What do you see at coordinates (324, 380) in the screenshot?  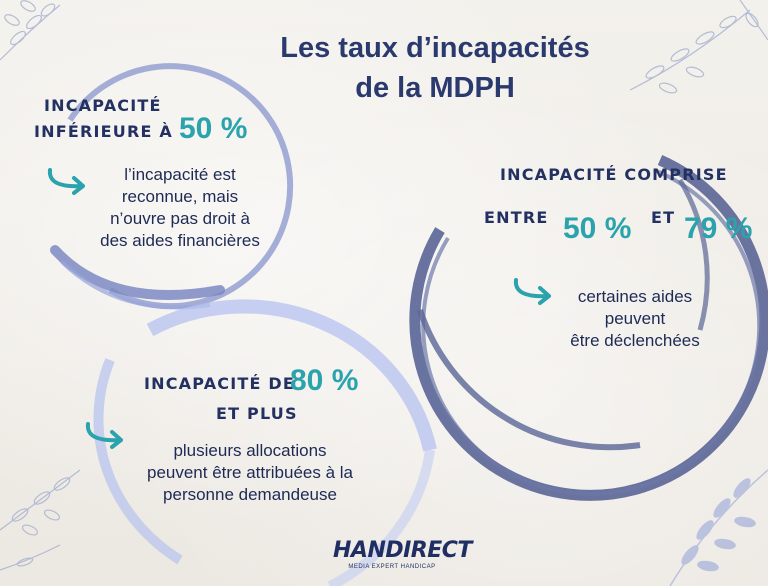 I see `block3-percent: 80 %` at bounding box center [324, 380].